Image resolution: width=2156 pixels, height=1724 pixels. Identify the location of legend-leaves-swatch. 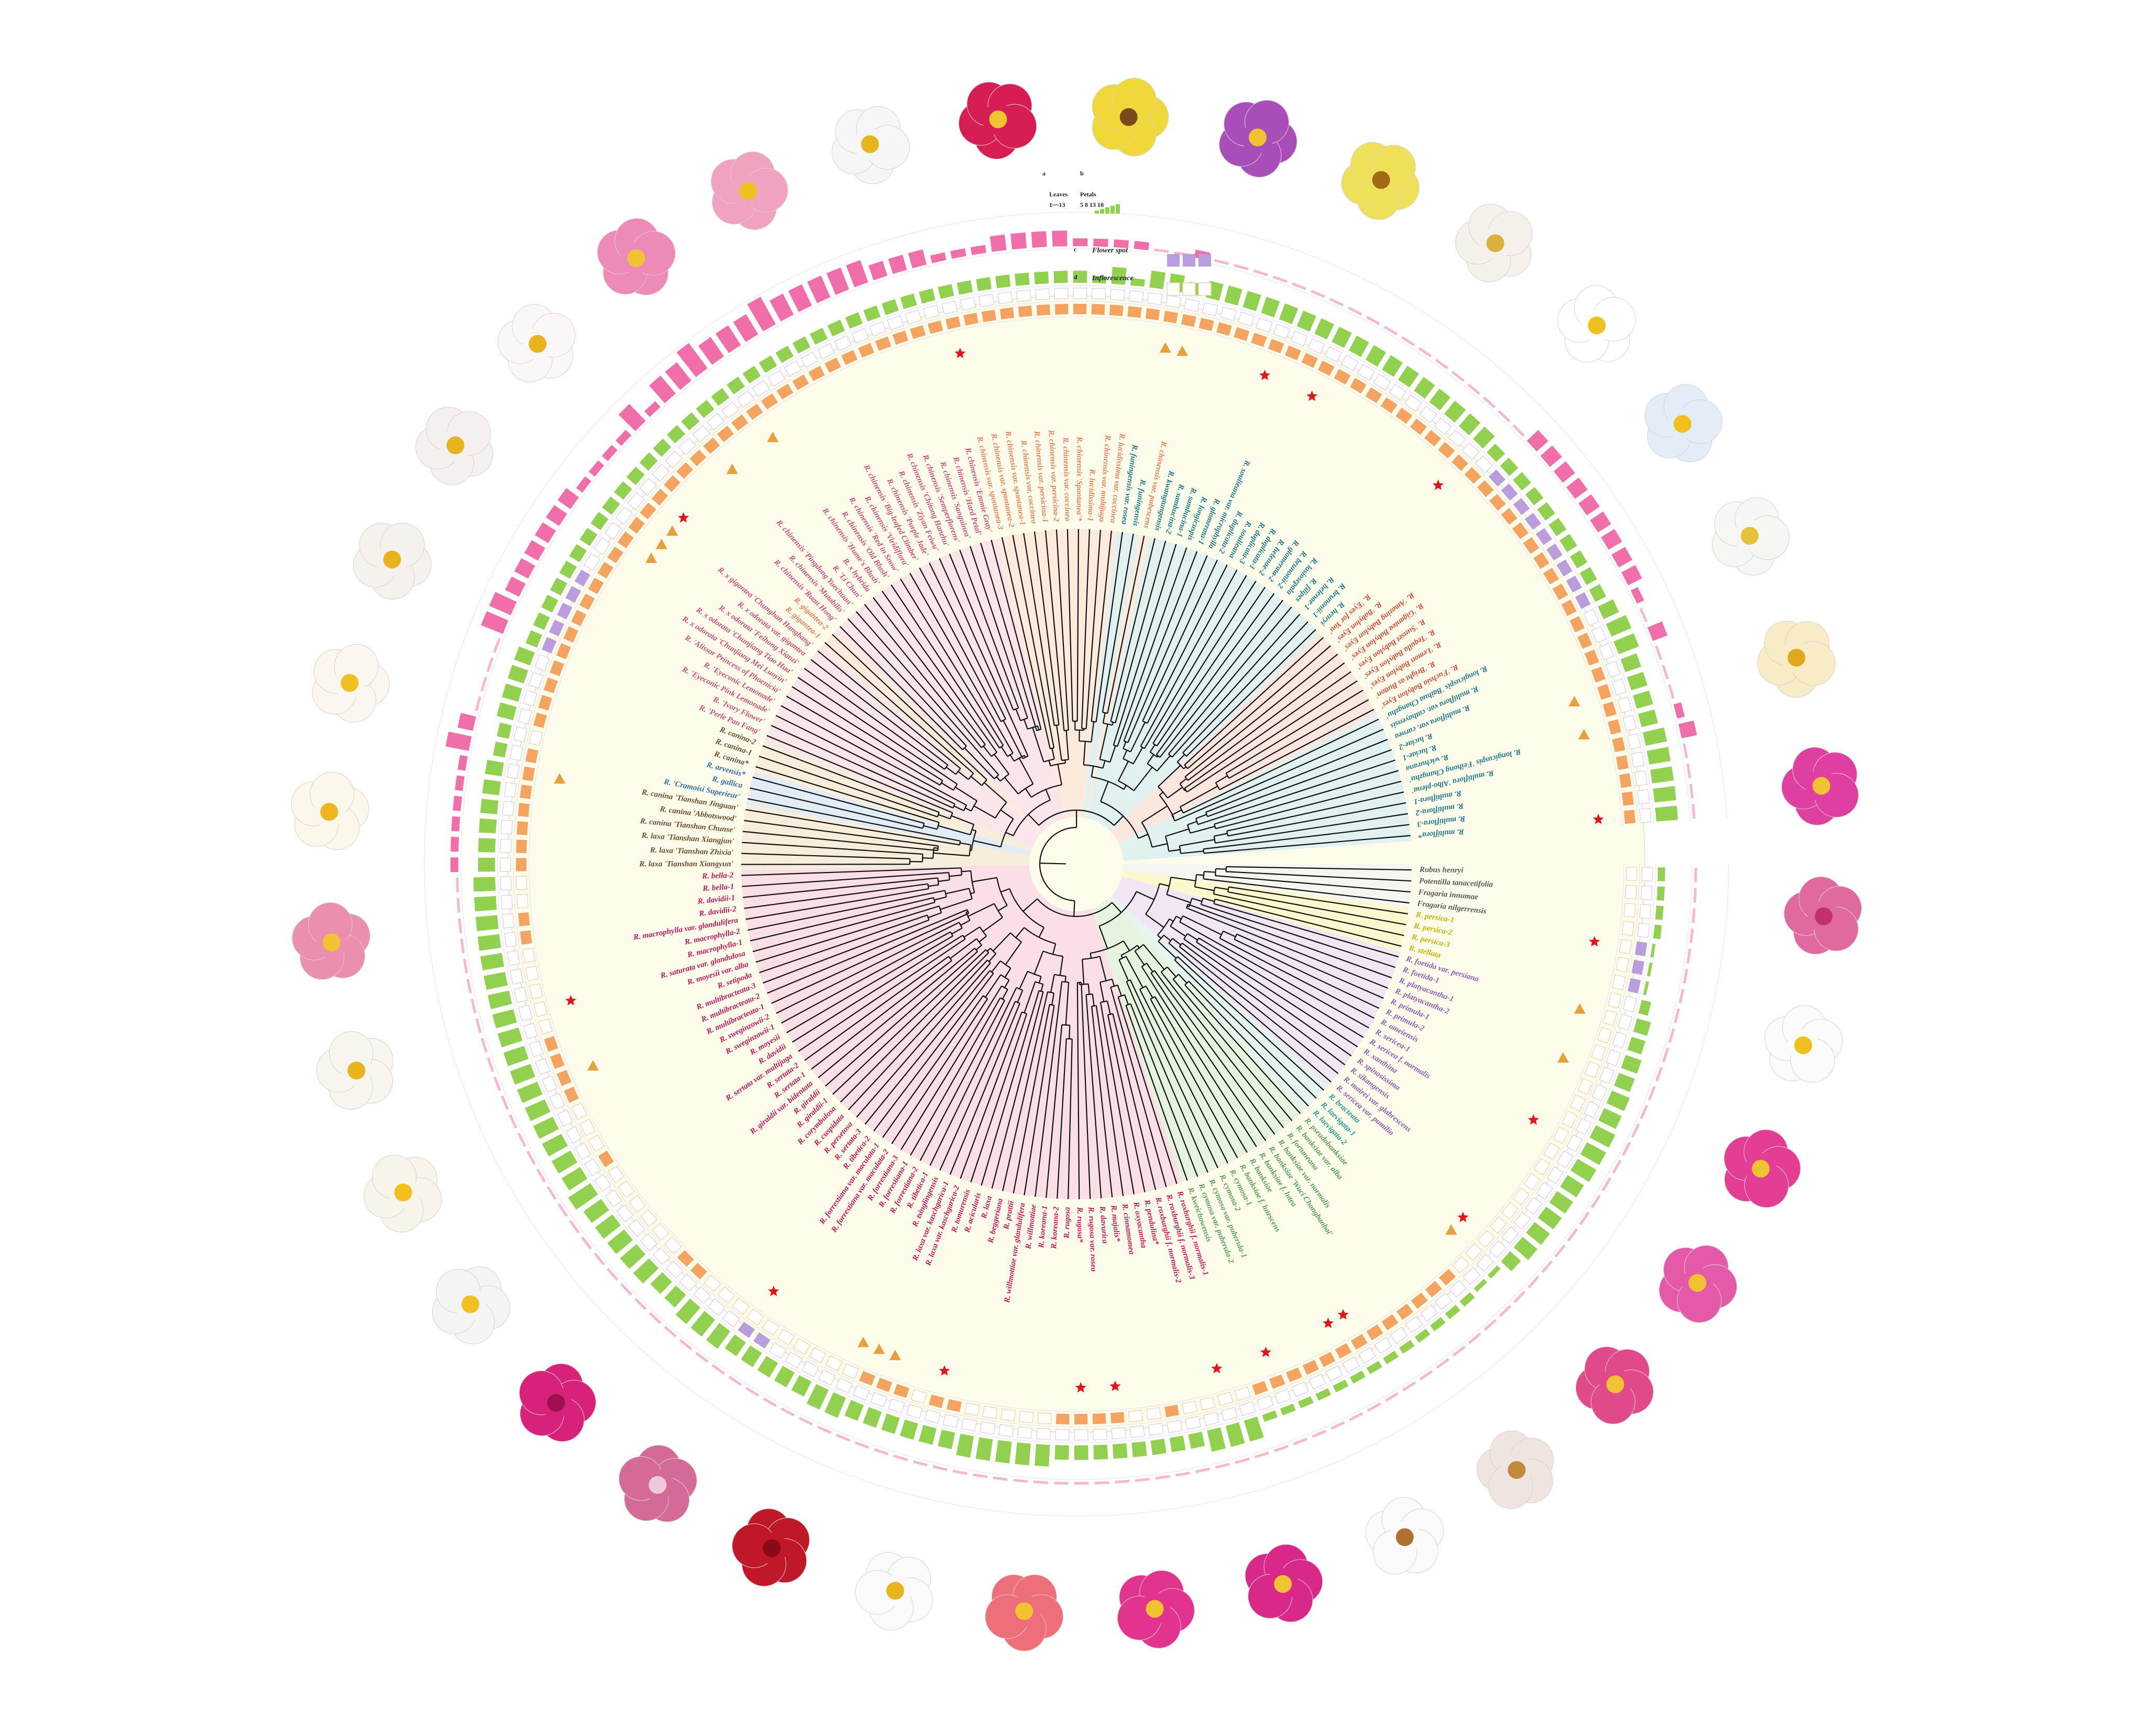
(1097, 213).